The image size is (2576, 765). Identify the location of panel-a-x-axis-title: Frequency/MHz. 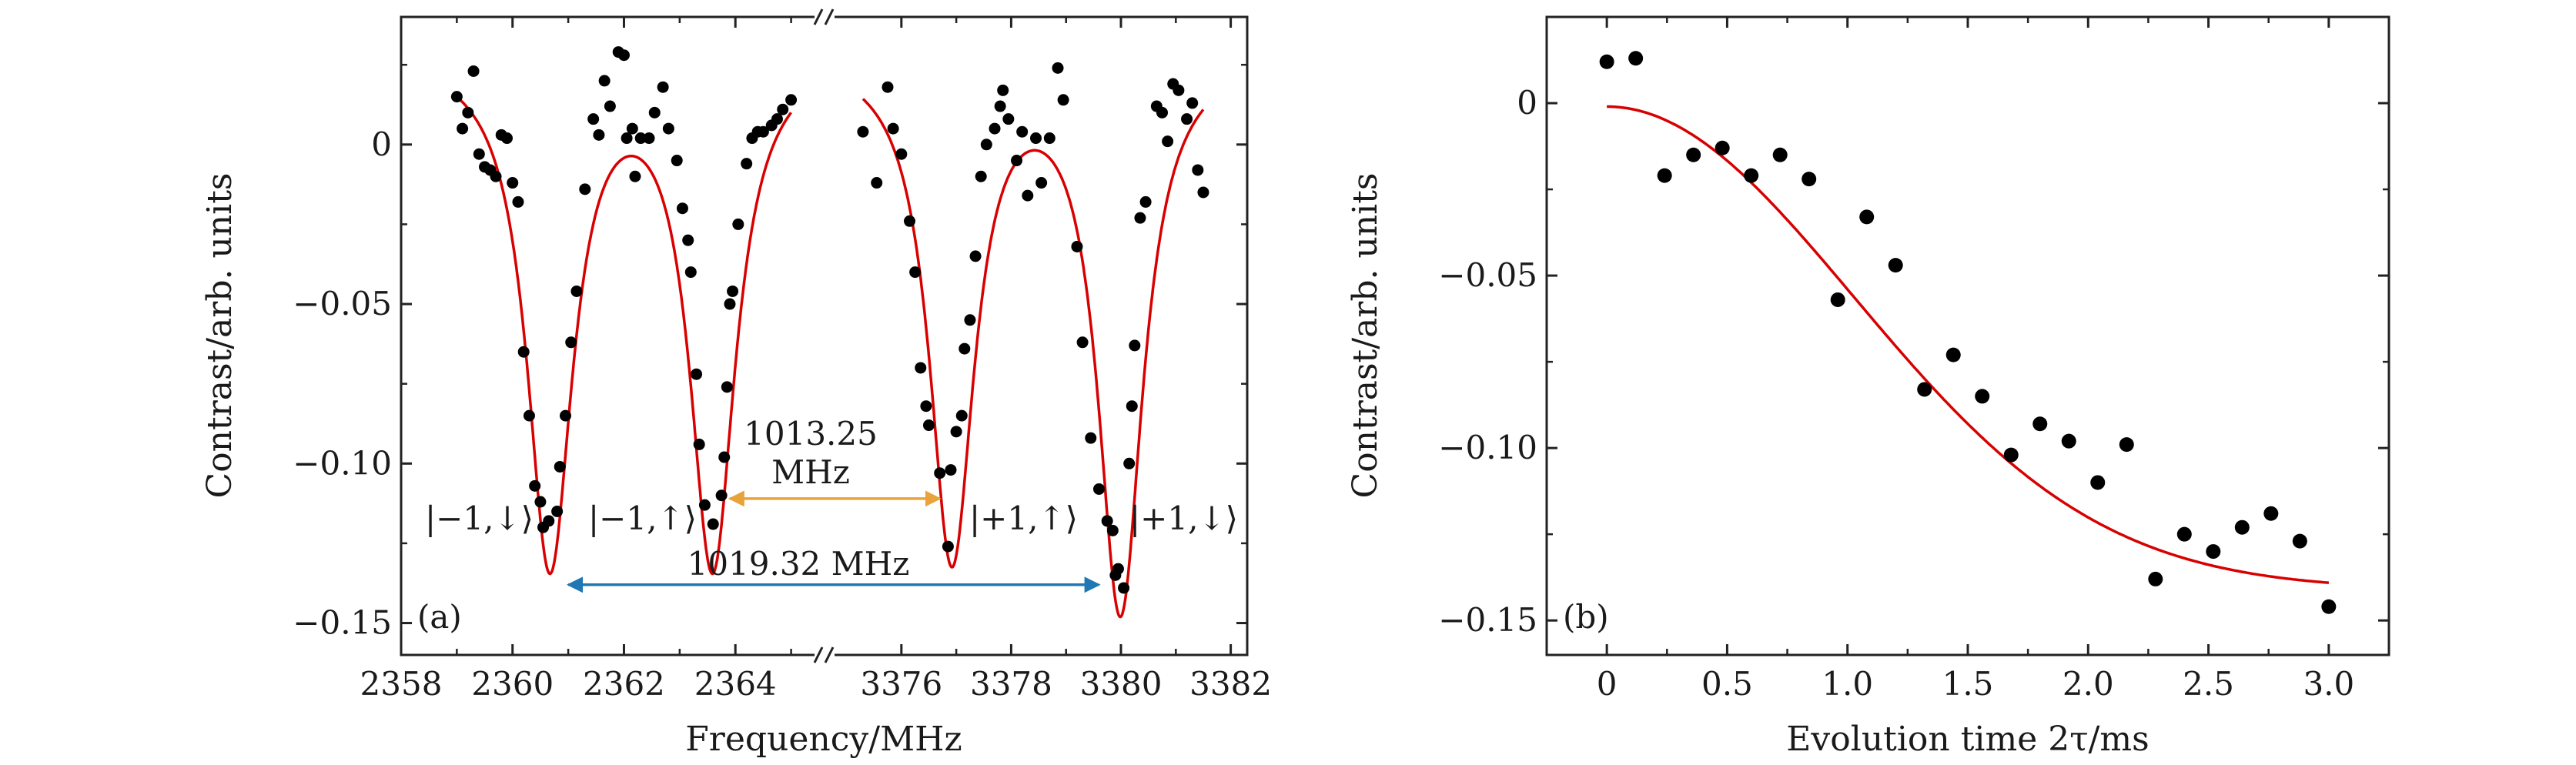
(824, 739).